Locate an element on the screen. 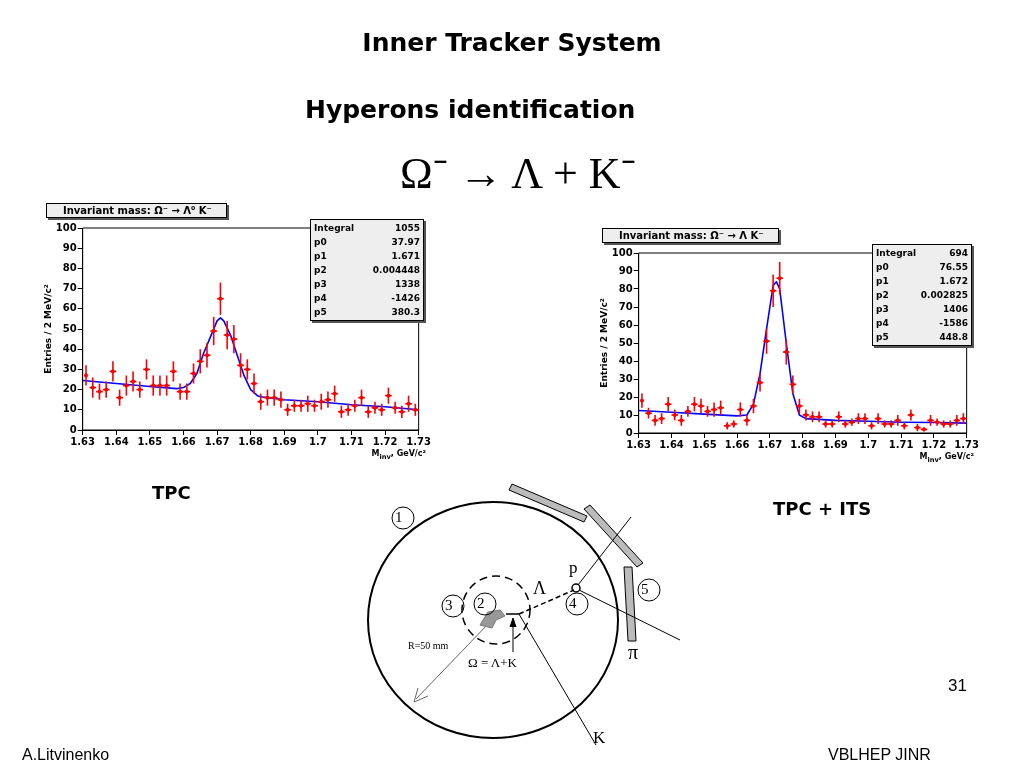  annotation: -1586 is located at coordinates (953, 323).